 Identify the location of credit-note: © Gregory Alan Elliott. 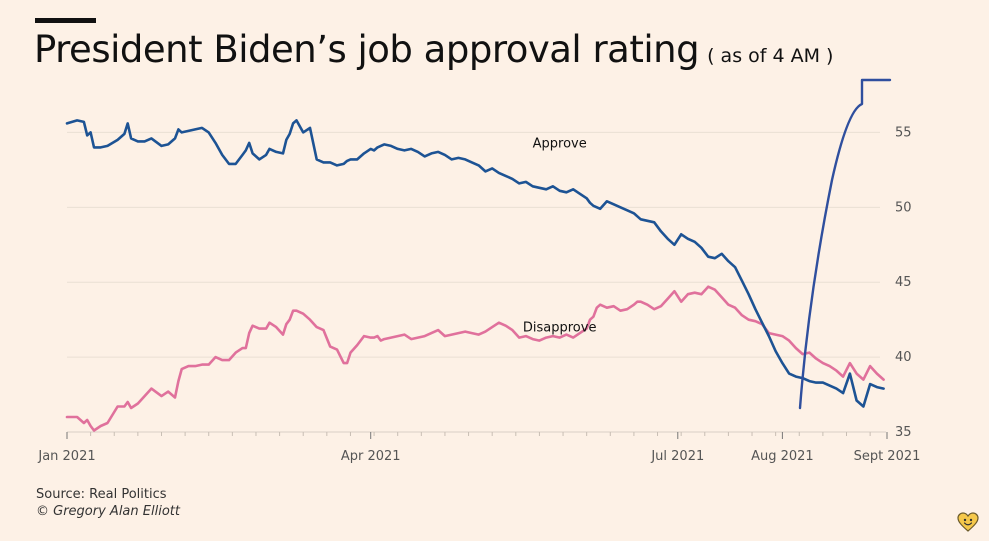
(108, 511).